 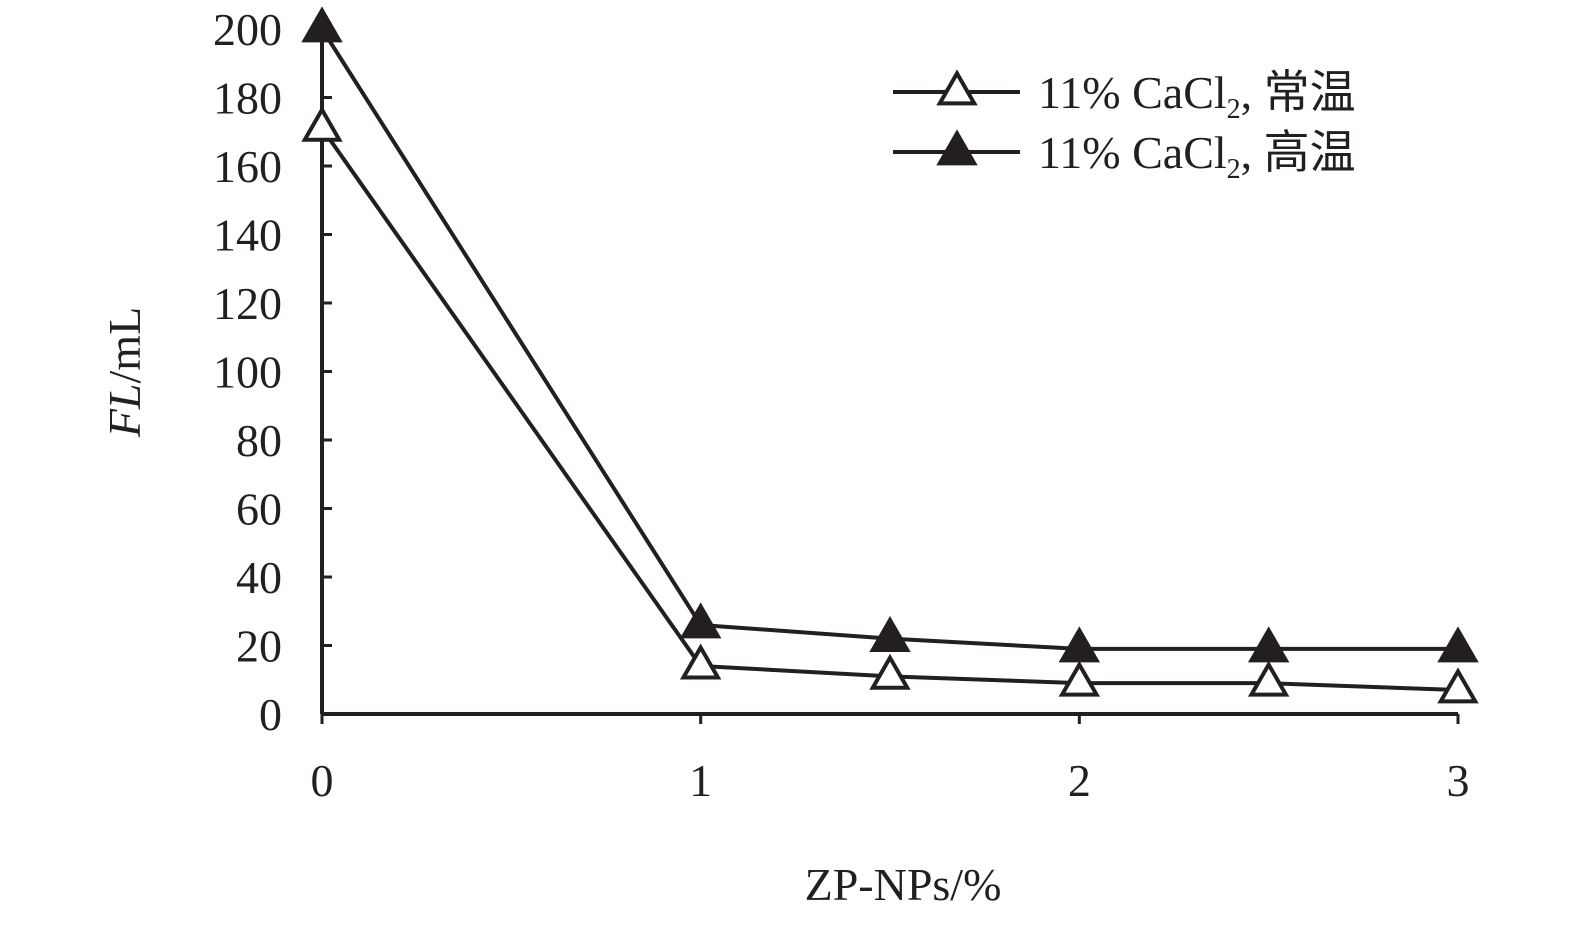 I want to click on y-tick-label-3: 60, so click(x=259, y=509).